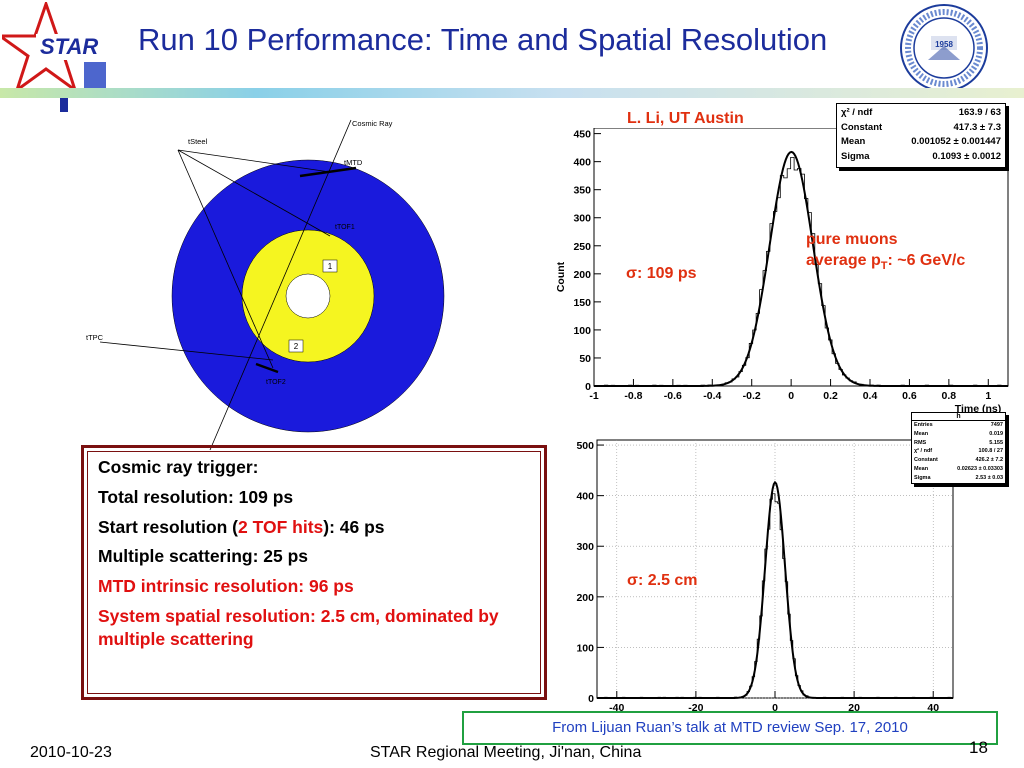 The height and width of the screenshot is (768, 1024). I want to click on summary-line-trigger: Cosmic ray trigger:, so click(178, 467).